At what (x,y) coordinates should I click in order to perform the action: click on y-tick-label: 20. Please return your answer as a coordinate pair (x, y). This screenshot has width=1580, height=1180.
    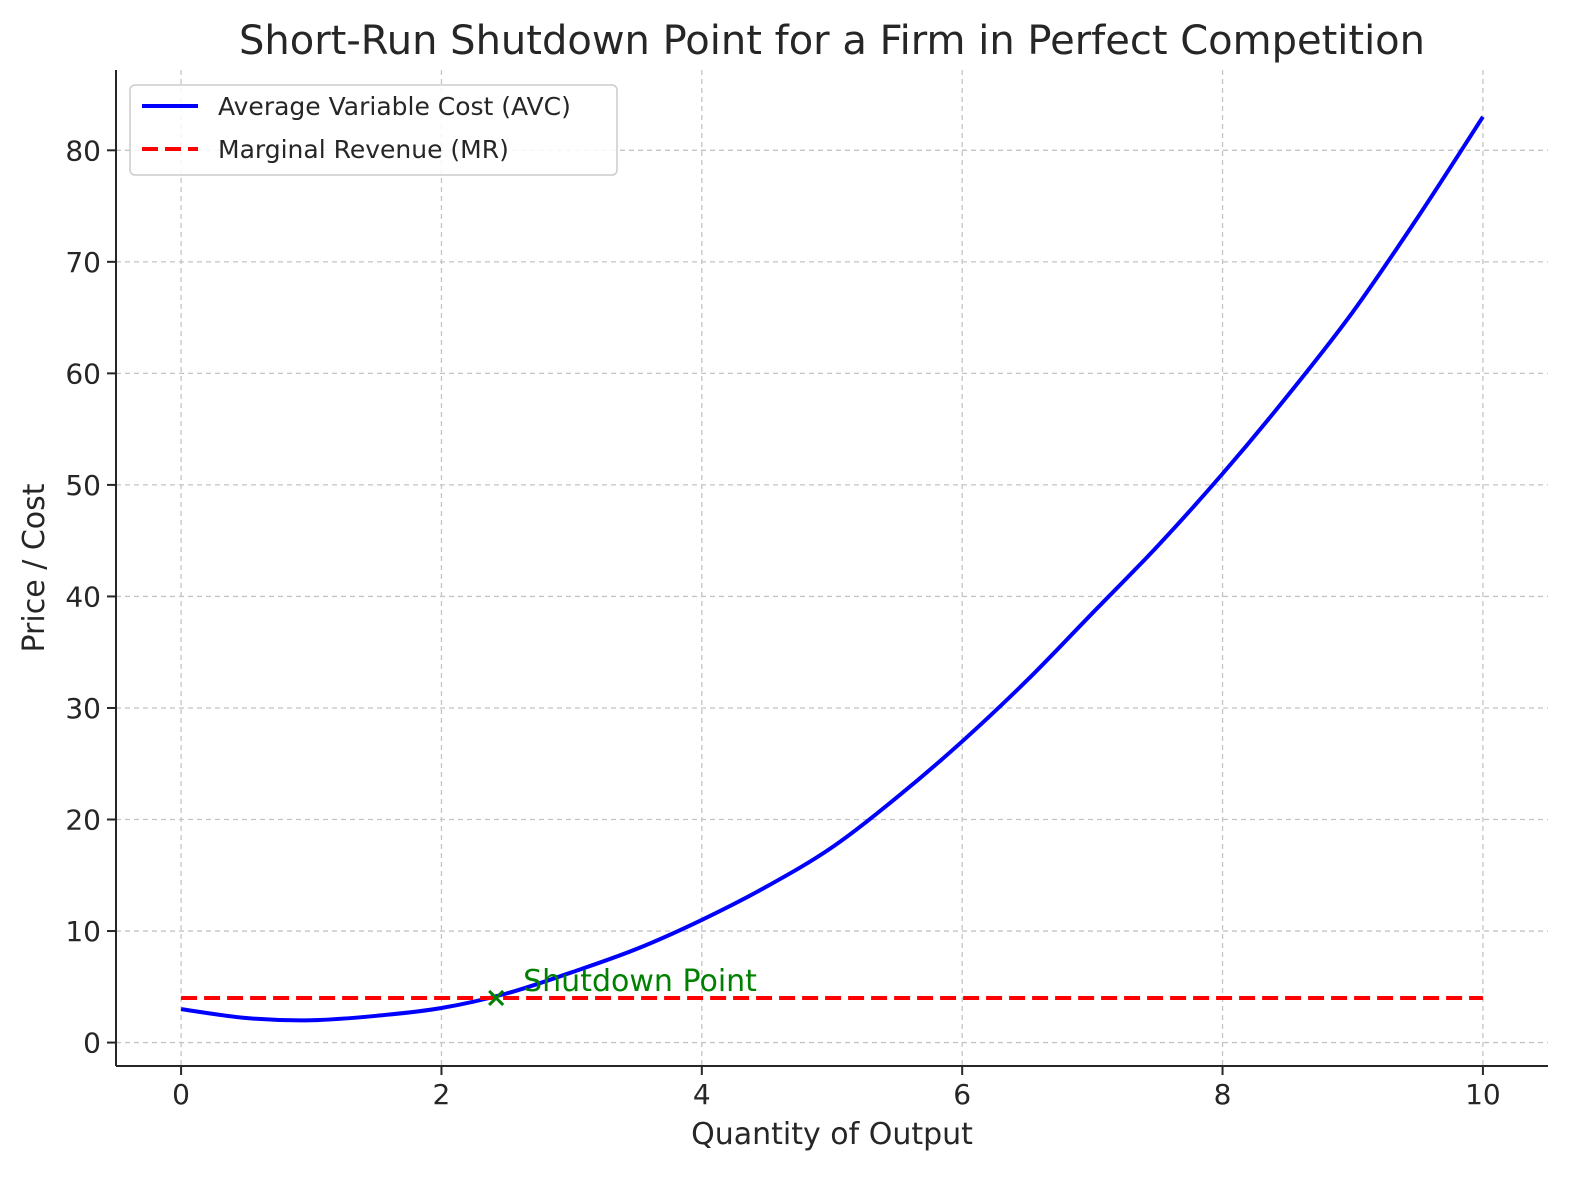
    Looking at the image, I should click on (83, 820).